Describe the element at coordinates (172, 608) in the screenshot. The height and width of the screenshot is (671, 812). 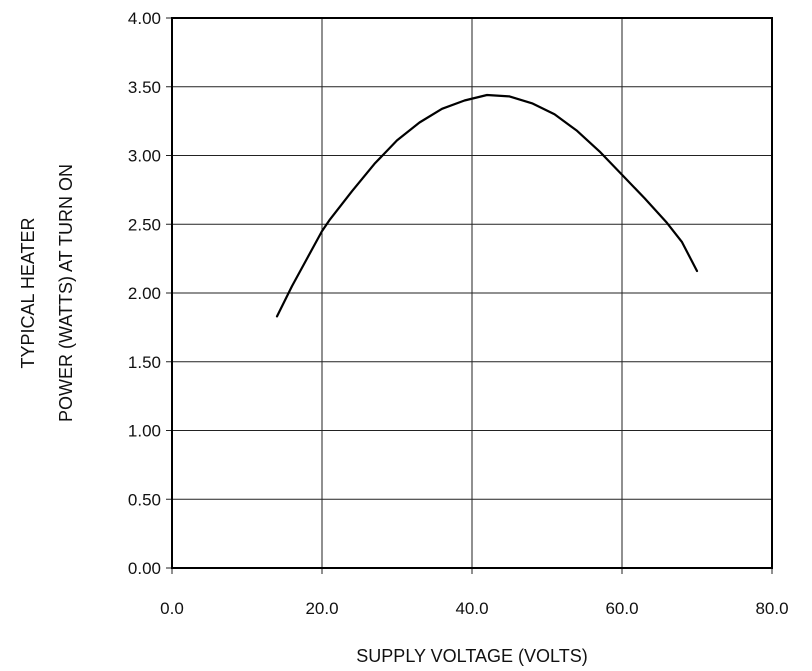
I see `x-tick-label: 0.0` at that location.